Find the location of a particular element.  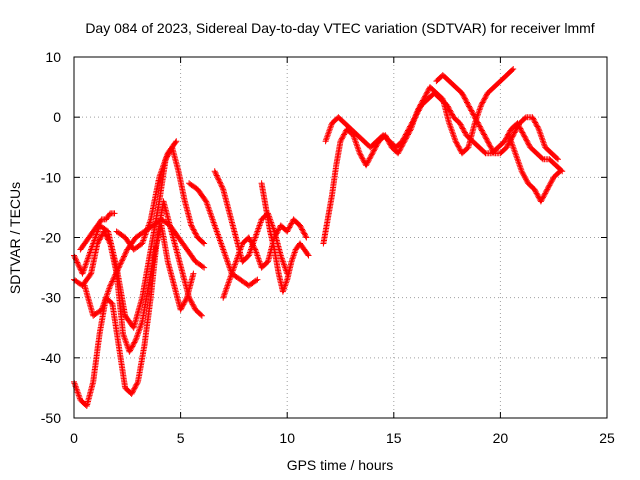

y-tick-label: -30 is located at coordinates (51, 298).